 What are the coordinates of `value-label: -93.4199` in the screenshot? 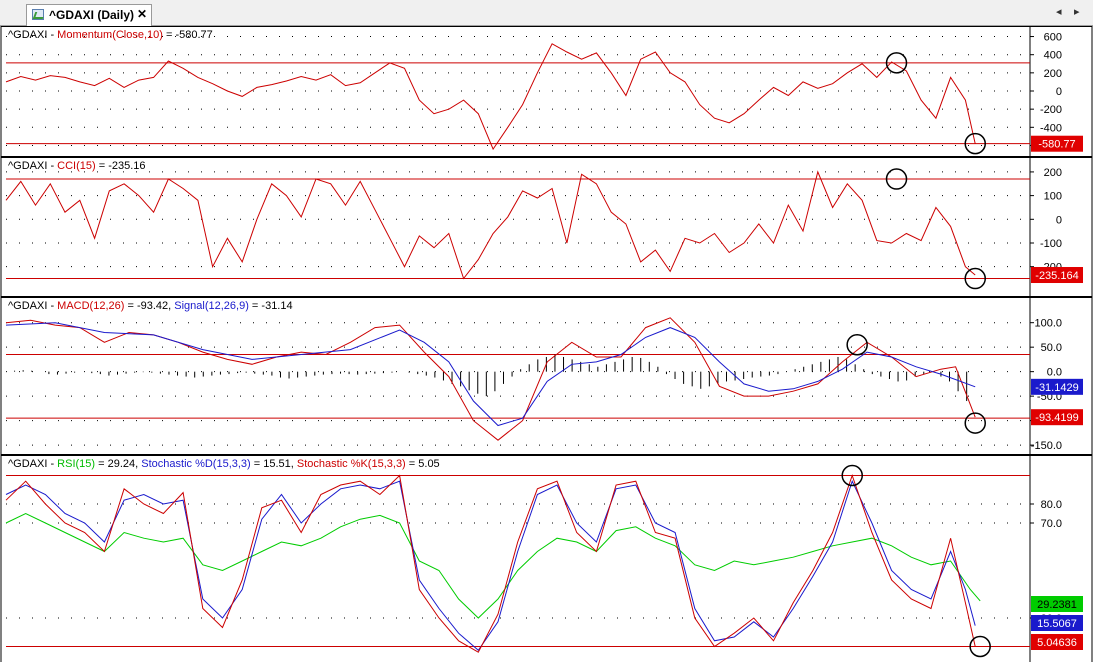 It's located at (1056, 418).